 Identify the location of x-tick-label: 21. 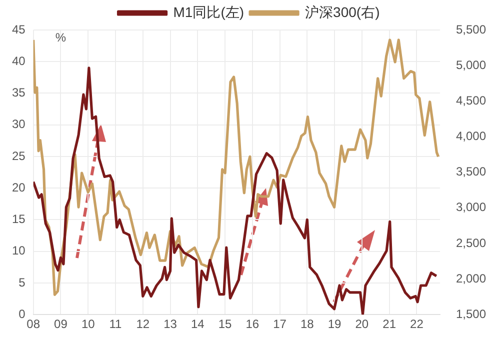
(389, 324).